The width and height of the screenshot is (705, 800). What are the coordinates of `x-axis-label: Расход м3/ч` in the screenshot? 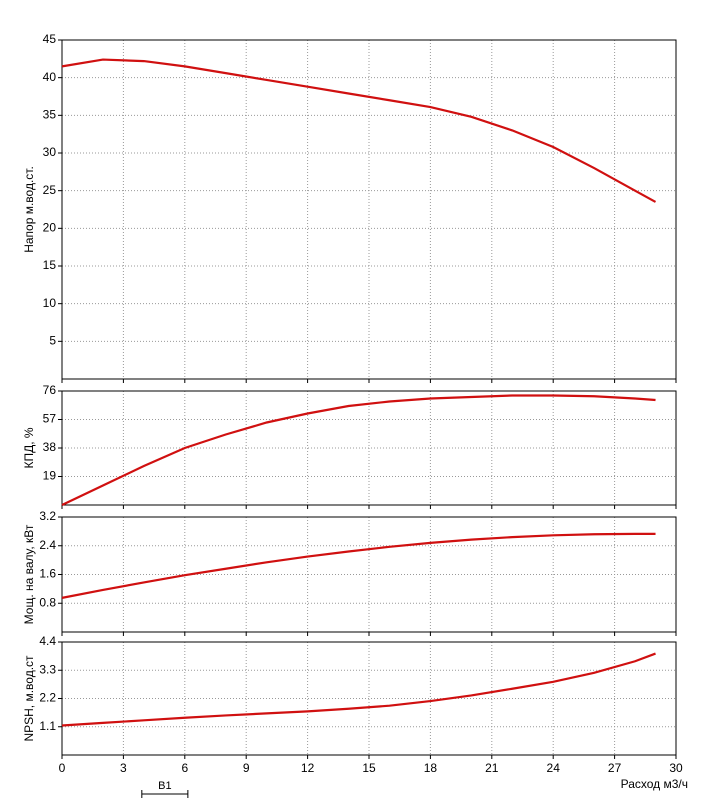 It's located at (654, 784).